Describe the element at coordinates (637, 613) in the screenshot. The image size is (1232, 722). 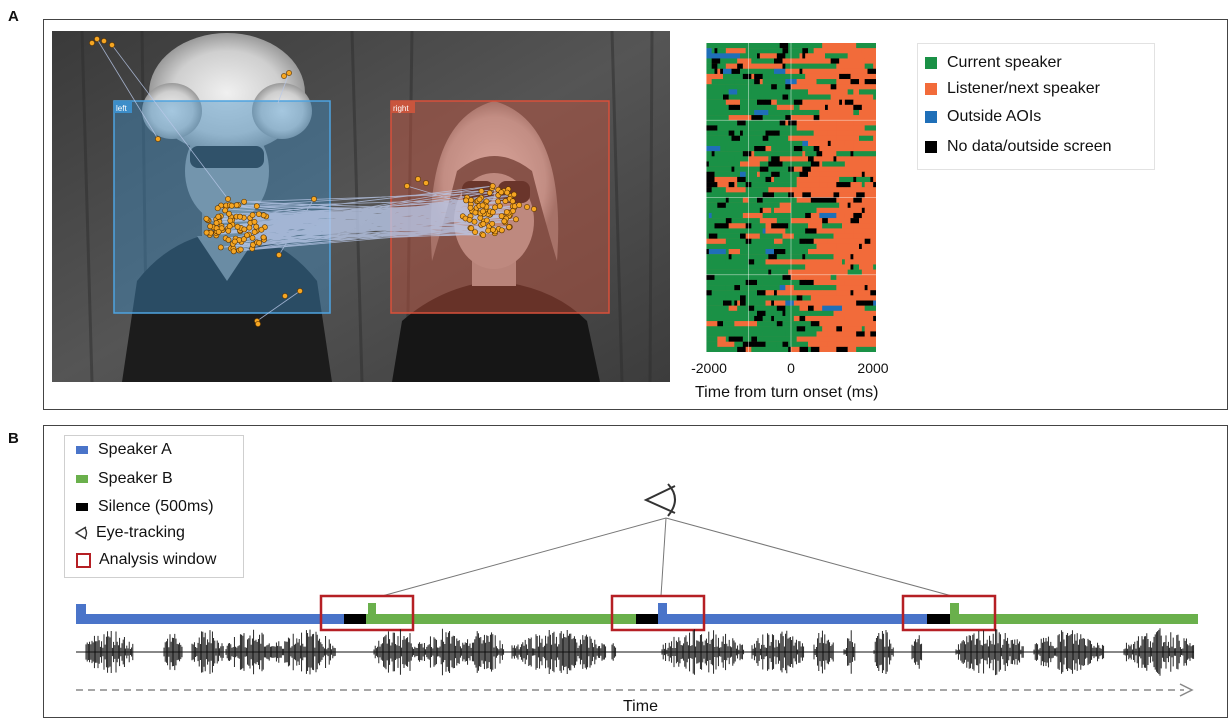
I see `speaker-bars` at that location.